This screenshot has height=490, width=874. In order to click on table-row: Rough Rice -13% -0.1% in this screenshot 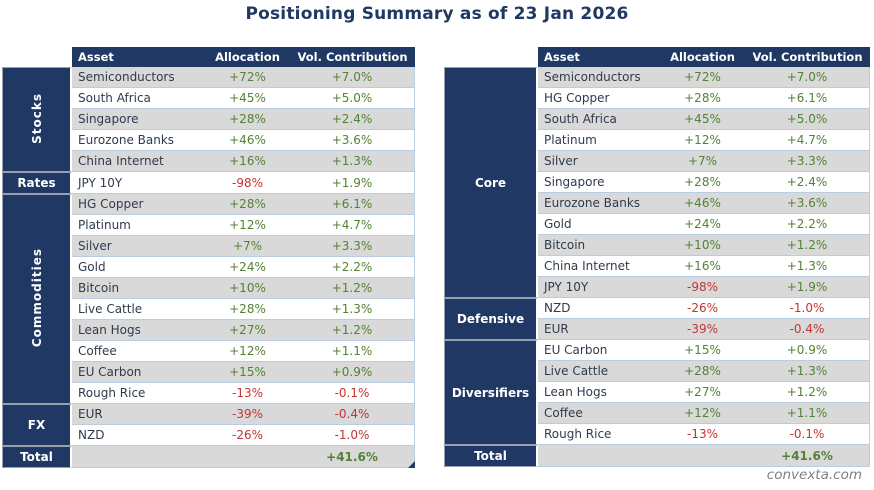, I will do `click(657, 434)`.